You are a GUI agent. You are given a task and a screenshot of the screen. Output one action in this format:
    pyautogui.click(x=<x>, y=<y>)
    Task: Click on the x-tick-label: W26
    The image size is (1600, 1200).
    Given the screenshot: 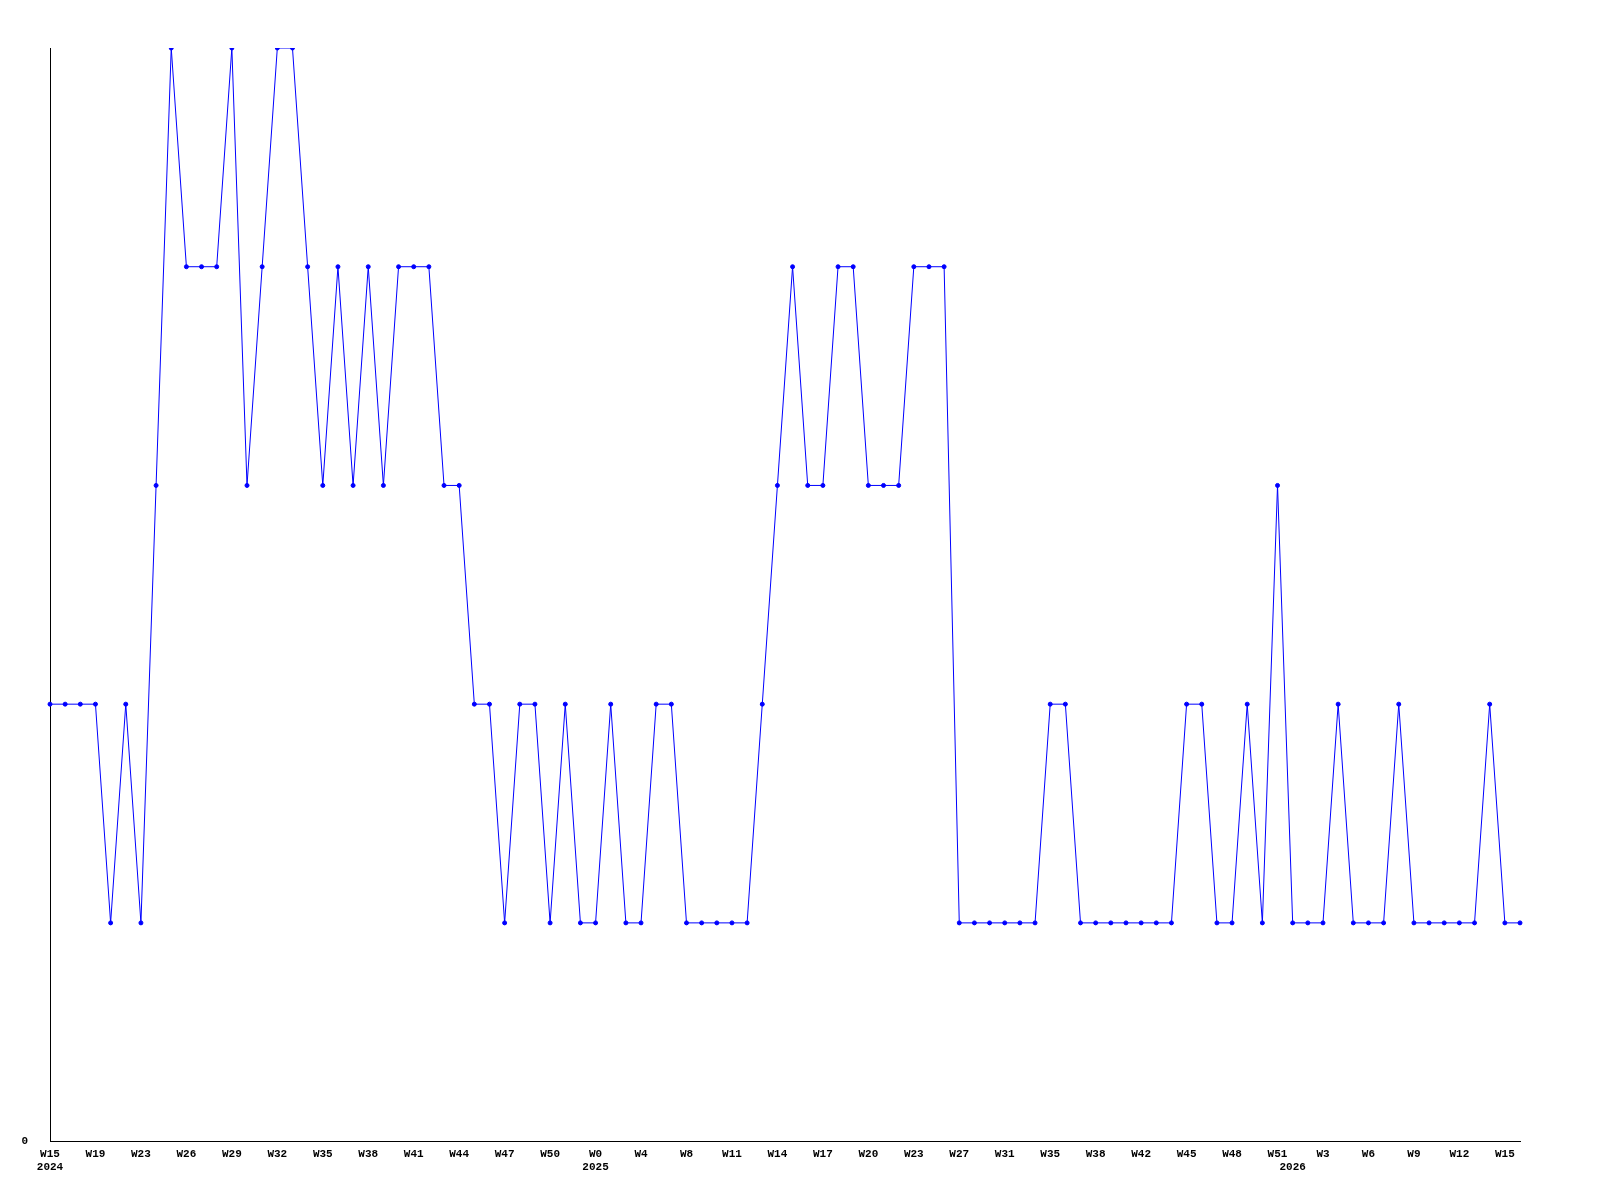 What is the action you would take?
    pyautogui.click(x=186, y=1153)
    